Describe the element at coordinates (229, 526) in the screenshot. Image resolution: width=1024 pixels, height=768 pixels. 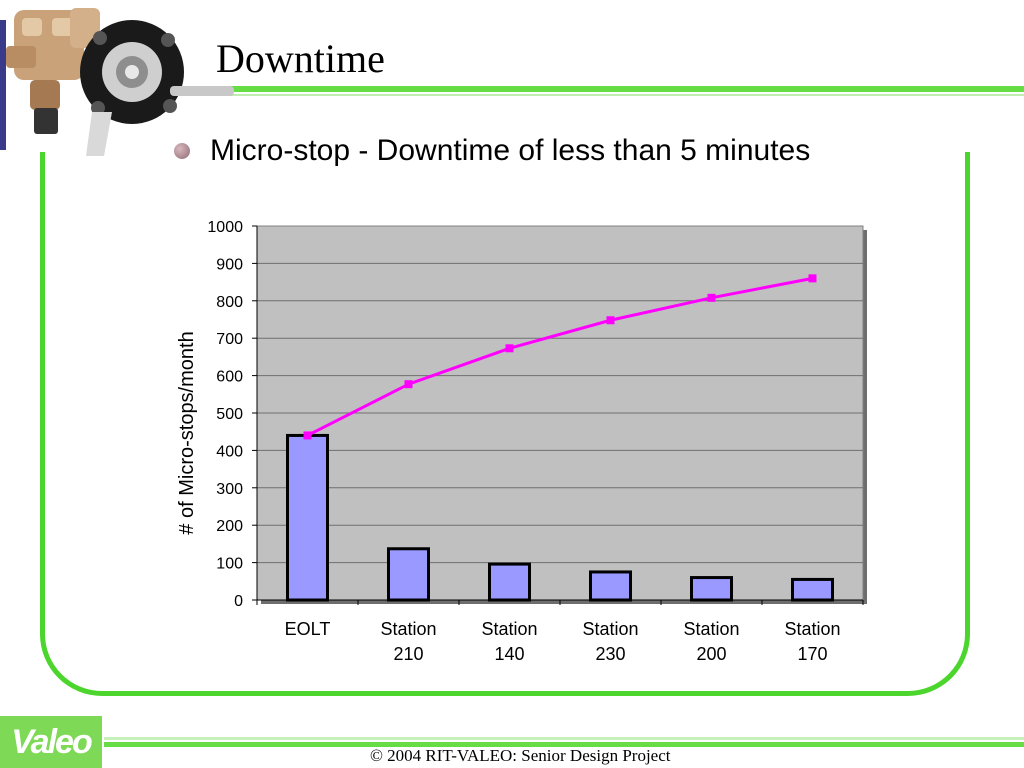
I see `y-tick-label: 200` at that location.